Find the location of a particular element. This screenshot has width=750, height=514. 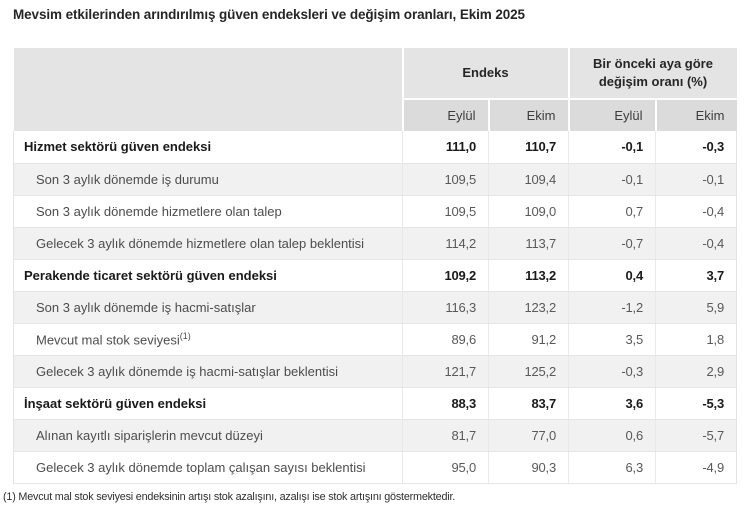

row-label-sup: (1) is located at coordinates (185, 335).